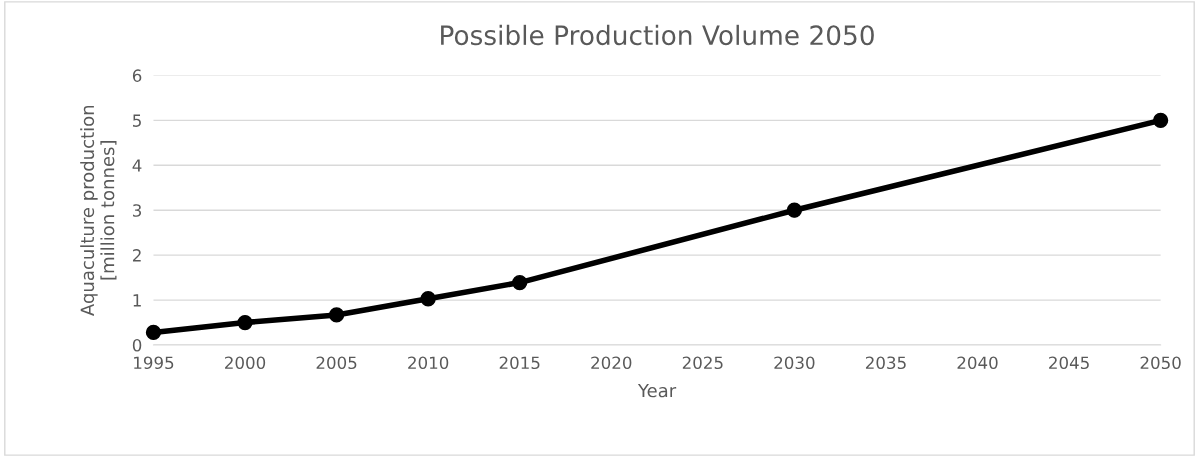 Image resolution: width=1199 pixels, height=457 pixels. What do you see at coordinates (657, 390) in the screenshot?
I see `x-axis-title: Year` at bounding box center [657, 390].